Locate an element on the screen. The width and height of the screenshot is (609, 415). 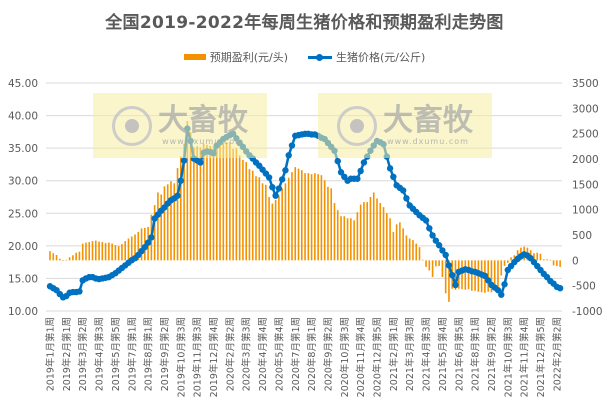
x-axis-tick-label: 2020年4月第4周 is located at coordinates (263, 354).